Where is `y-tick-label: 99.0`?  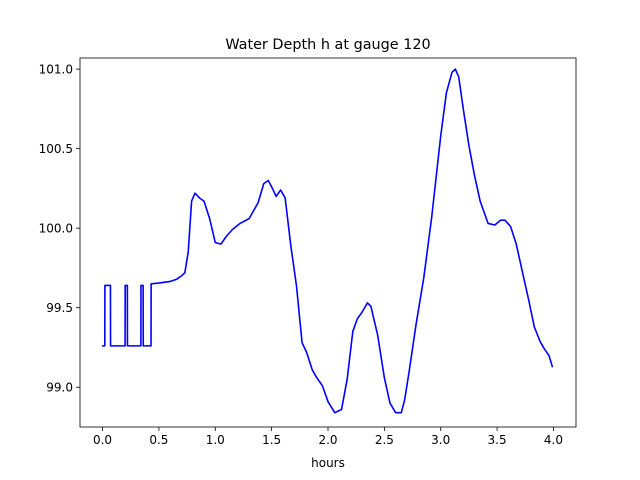
y-tick-label: 99.0 is located at coordinates (59, 388).